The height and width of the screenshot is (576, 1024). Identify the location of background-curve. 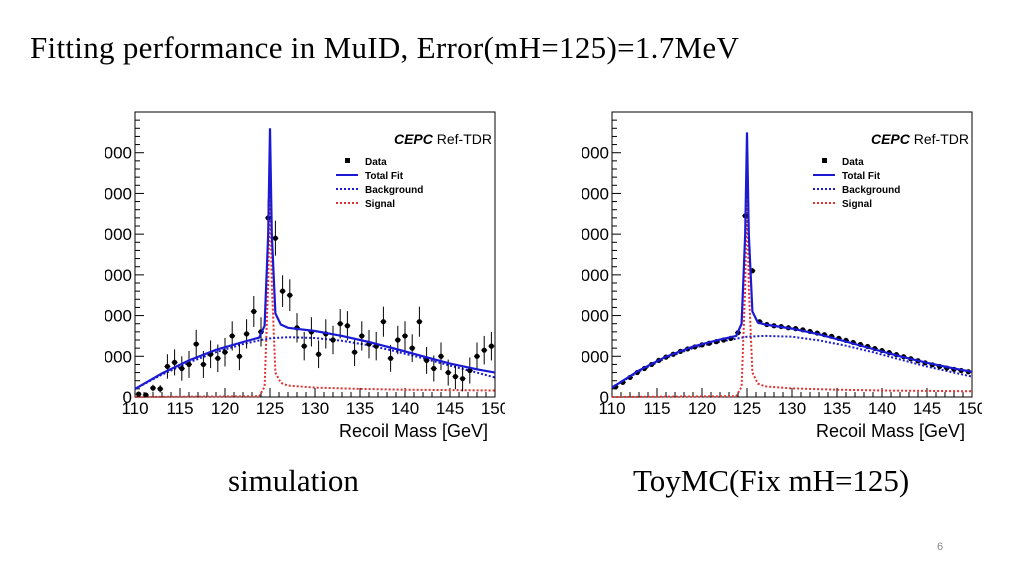
(315, 363).